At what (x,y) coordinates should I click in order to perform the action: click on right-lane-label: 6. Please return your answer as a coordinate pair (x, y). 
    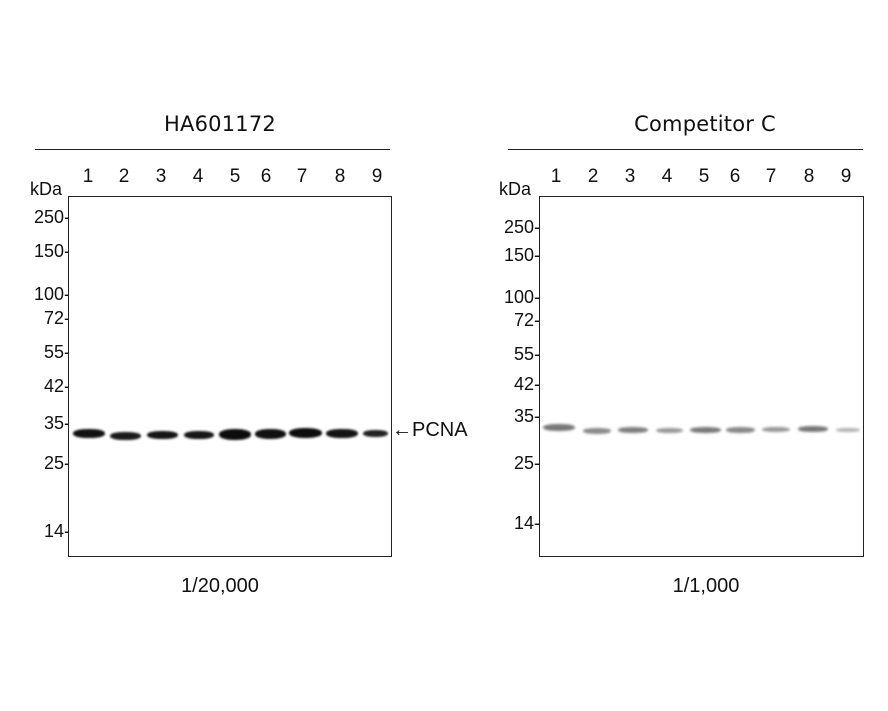
    Looking at the image, I should click on (735, 176).